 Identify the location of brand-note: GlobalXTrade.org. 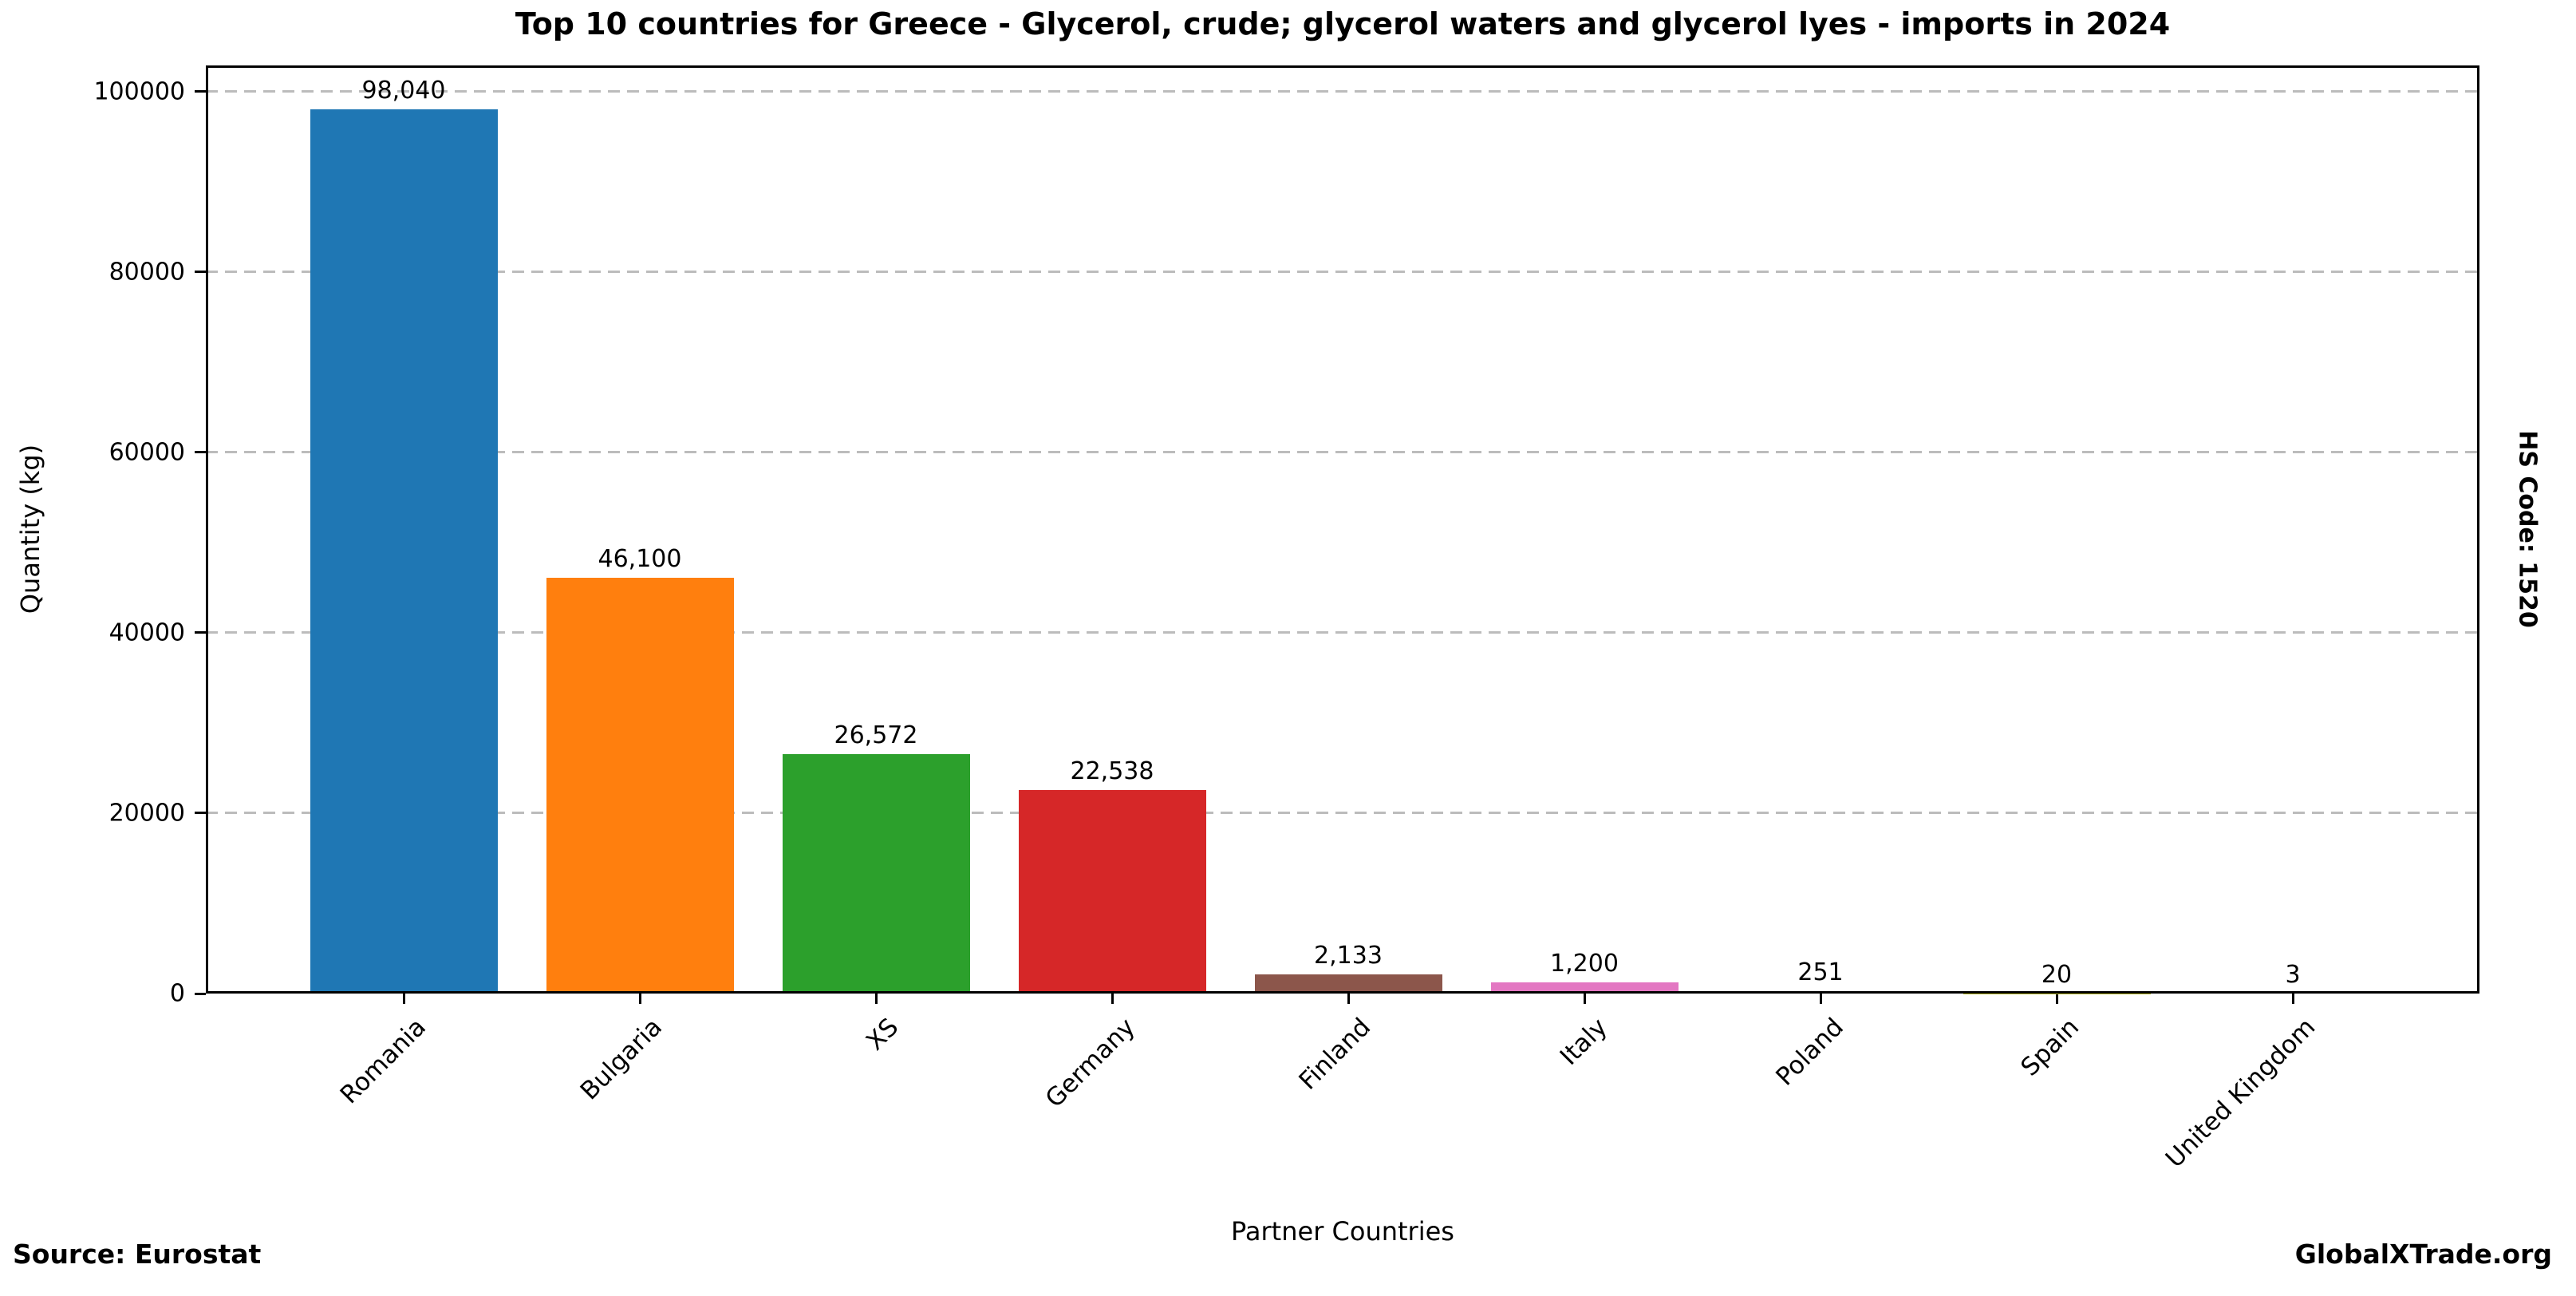
(2423, 1254).